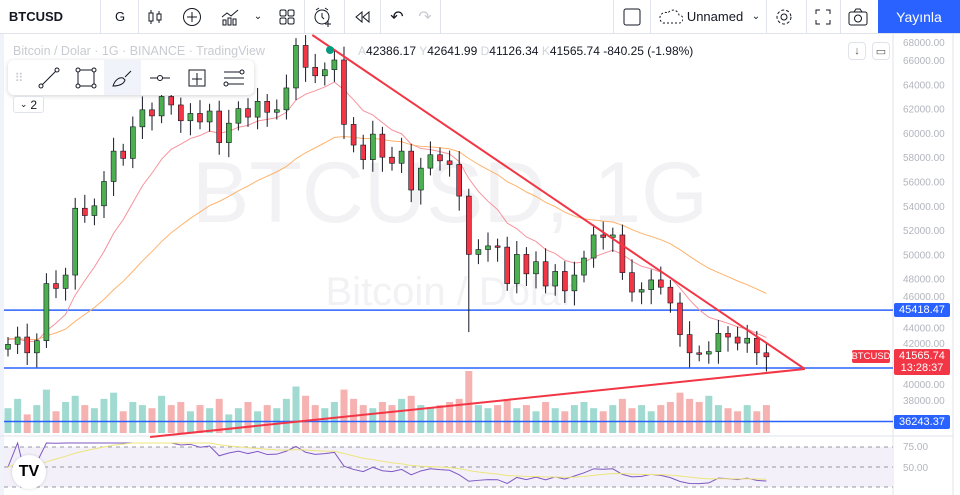 This screenshot has width=960, height=495. Describe the element at coordinates (924, 134) in the screenshot. I see `y-tick-label: 60000.00` at that location.